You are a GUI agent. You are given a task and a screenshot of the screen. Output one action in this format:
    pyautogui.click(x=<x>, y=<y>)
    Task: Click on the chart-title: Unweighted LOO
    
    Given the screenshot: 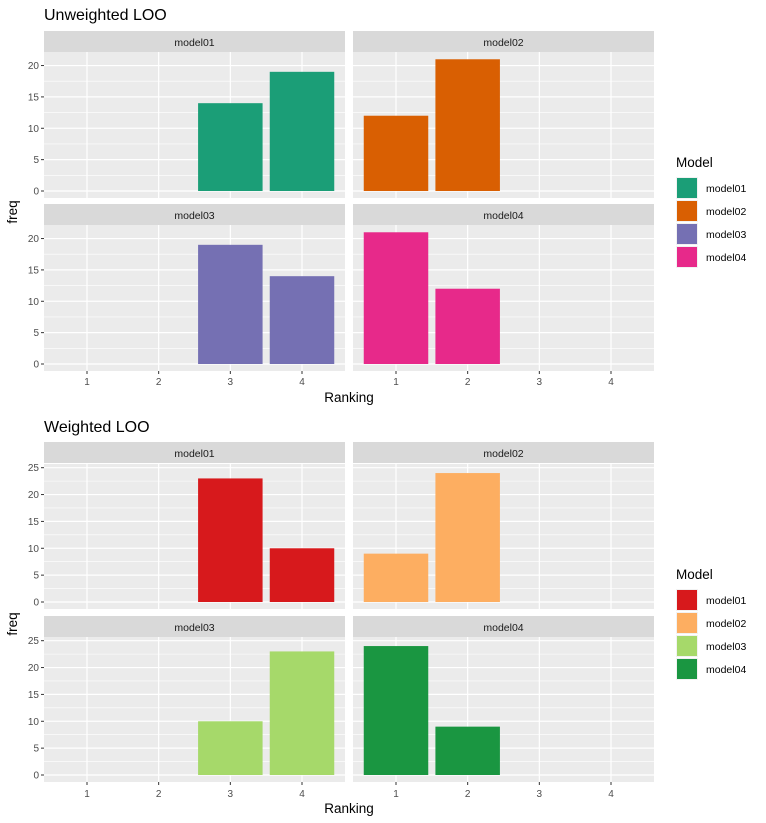 What is the action you would take?
    pyautogui.click(x=105, y=15)
    